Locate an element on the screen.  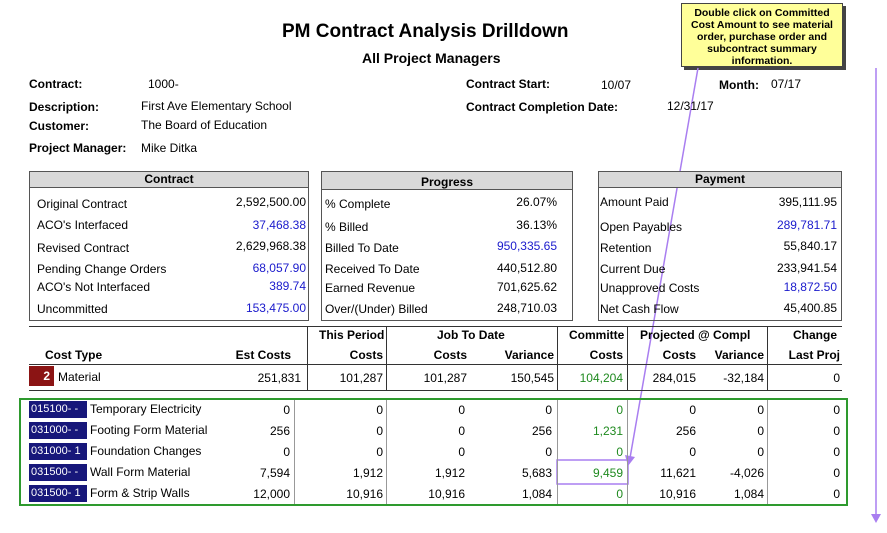
original-contract-label: Original Contract is located at coordinates (82, 204).